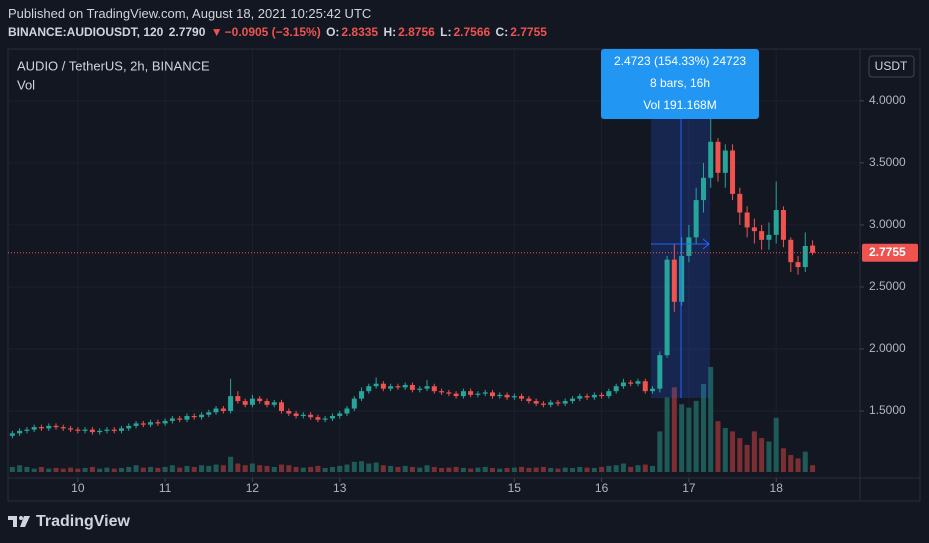 This screenshot has height=543, width=929. I want to click on currency-label: USDT, so click(891, 66).